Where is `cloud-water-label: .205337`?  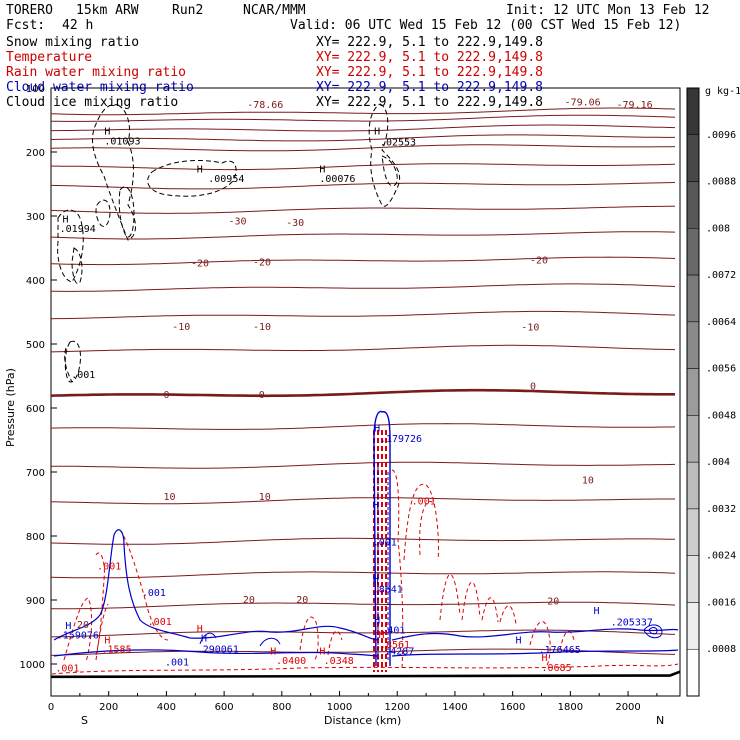 cloud-water-label: .205337 is located at coordinates (632, 623).